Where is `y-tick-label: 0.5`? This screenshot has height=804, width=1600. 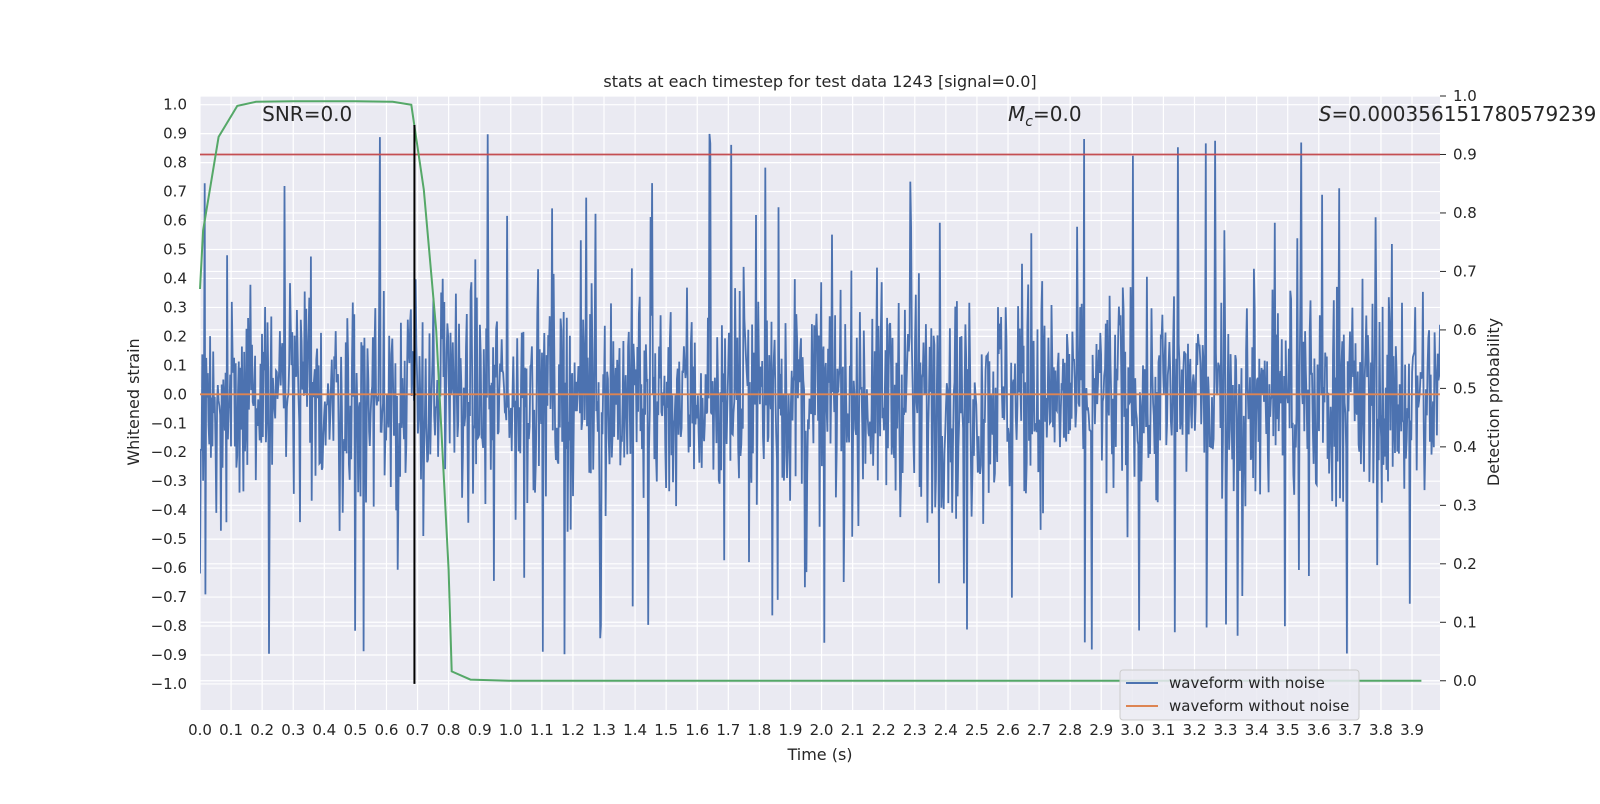 y-tick-label: 0.5 is located at coordinates (175, 250).